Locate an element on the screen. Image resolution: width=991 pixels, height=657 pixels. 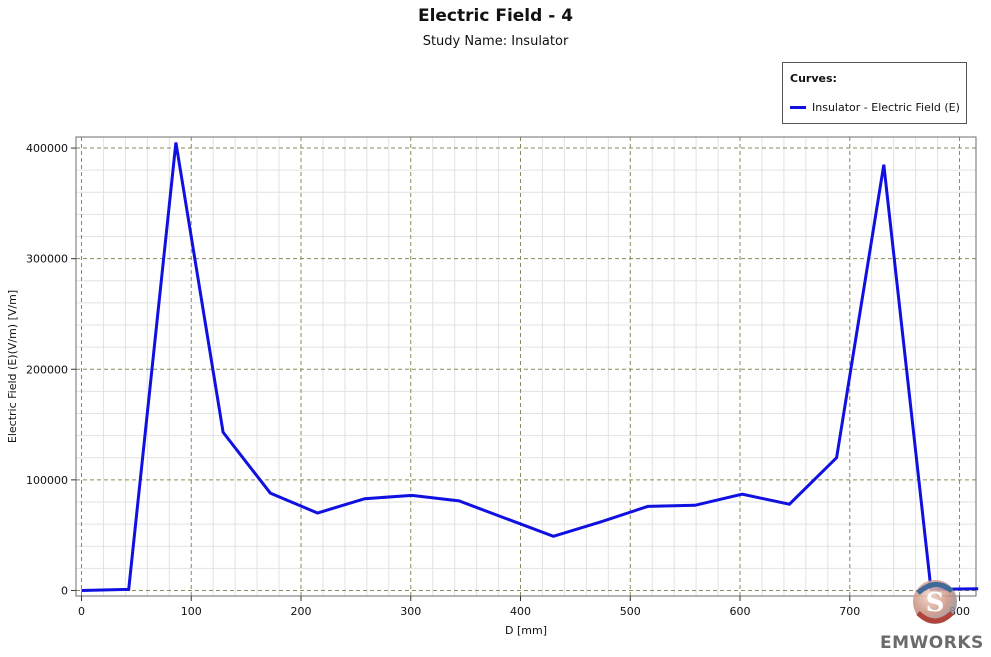
y-tick-label: 100000 is located at coordinates (47, 480).